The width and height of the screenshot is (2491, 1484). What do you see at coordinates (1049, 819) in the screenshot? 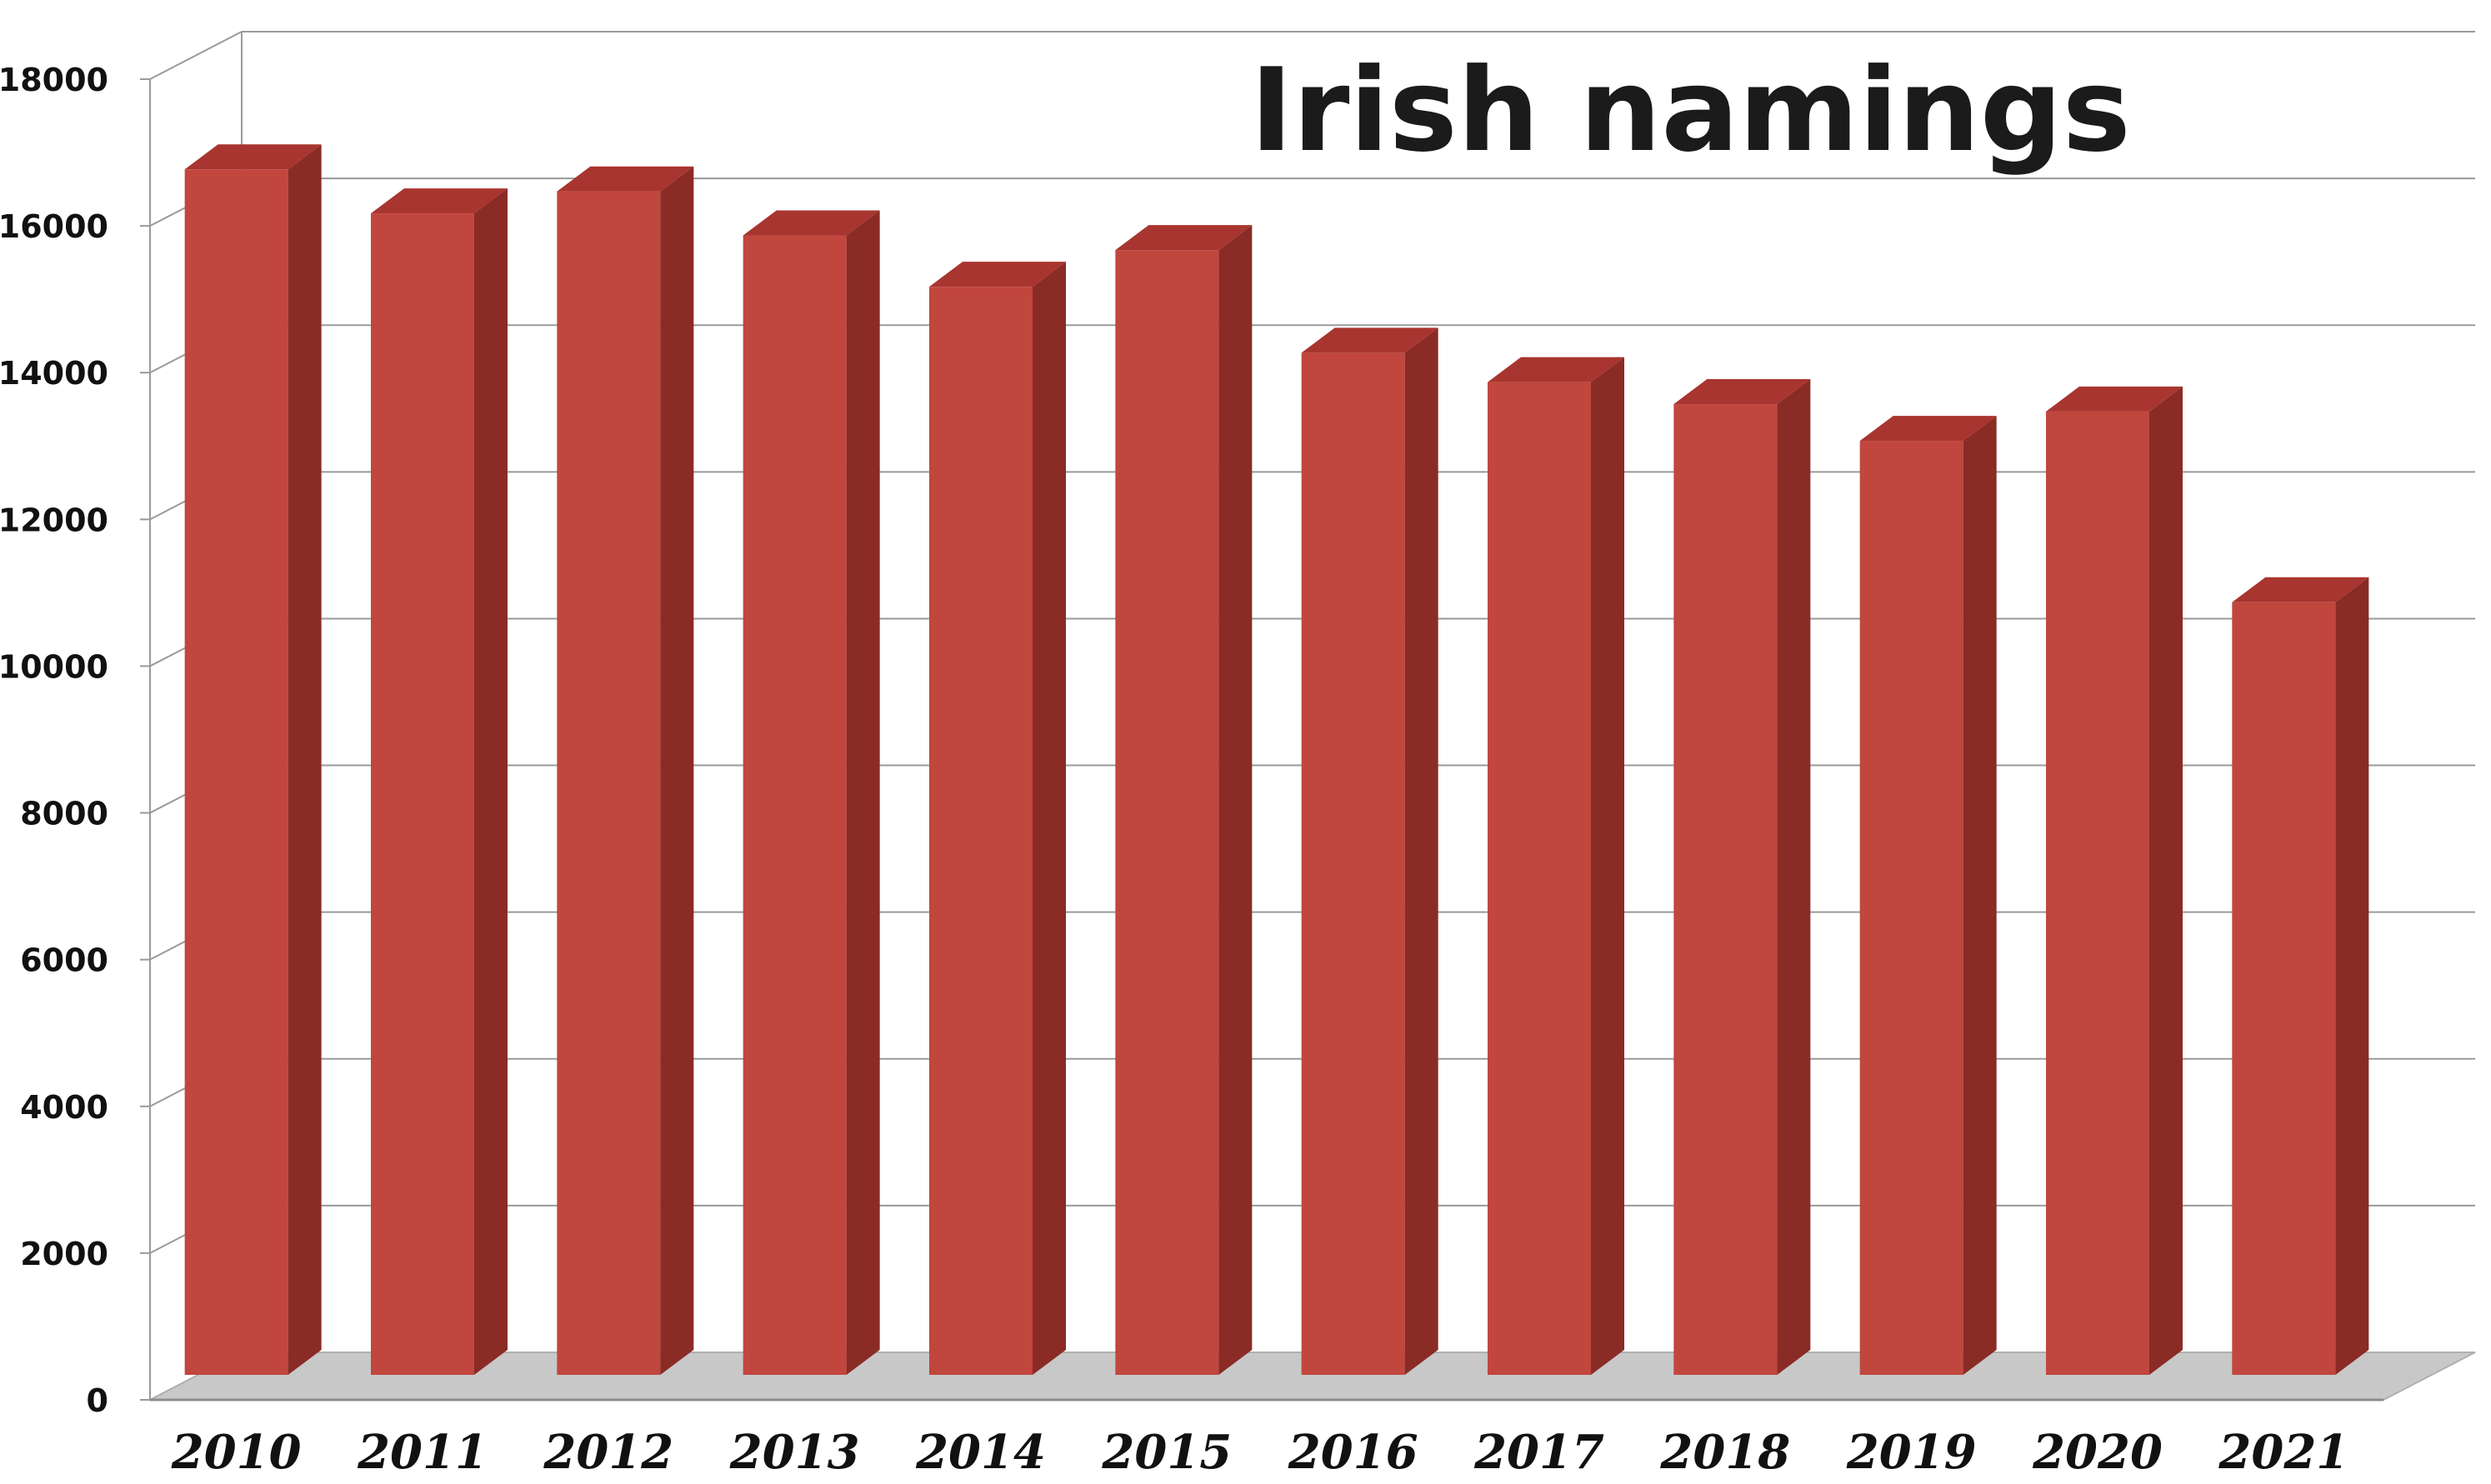
I see `bar-side-2014` at bounding box center [1049, 819].